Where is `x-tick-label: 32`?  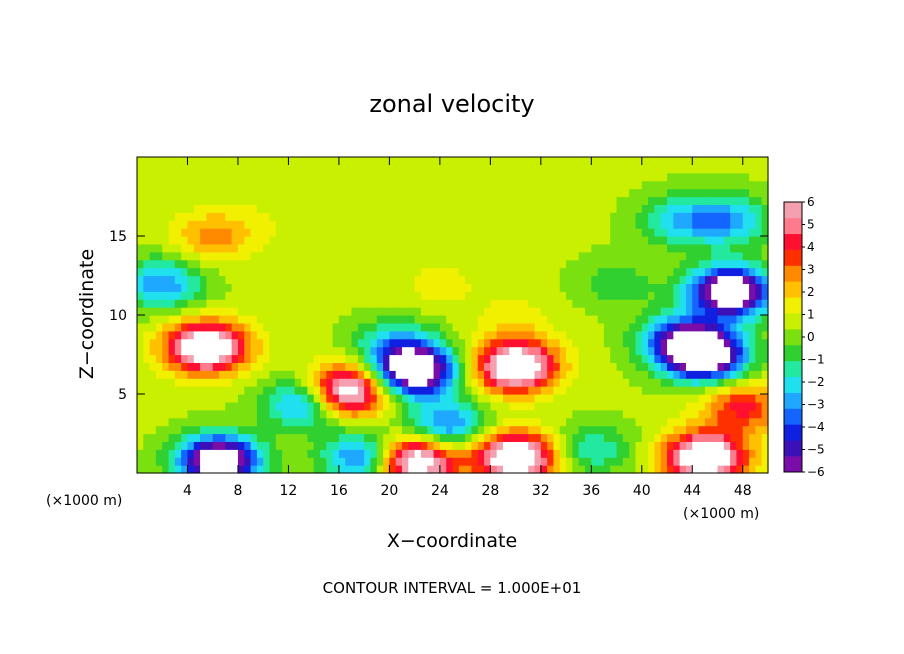
x-tick-label: 32 is located at coordinates (541, 491).